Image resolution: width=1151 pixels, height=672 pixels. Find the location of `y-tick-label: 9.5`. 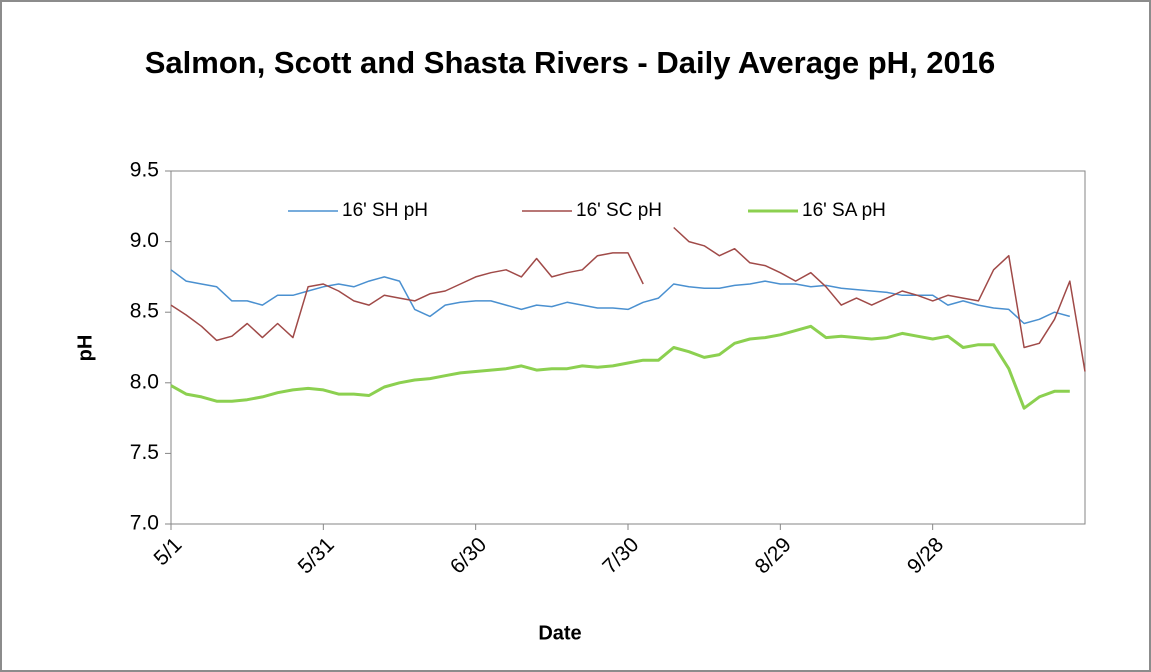

y-tick-label: 9.5 is located at coordinates (144, 170).